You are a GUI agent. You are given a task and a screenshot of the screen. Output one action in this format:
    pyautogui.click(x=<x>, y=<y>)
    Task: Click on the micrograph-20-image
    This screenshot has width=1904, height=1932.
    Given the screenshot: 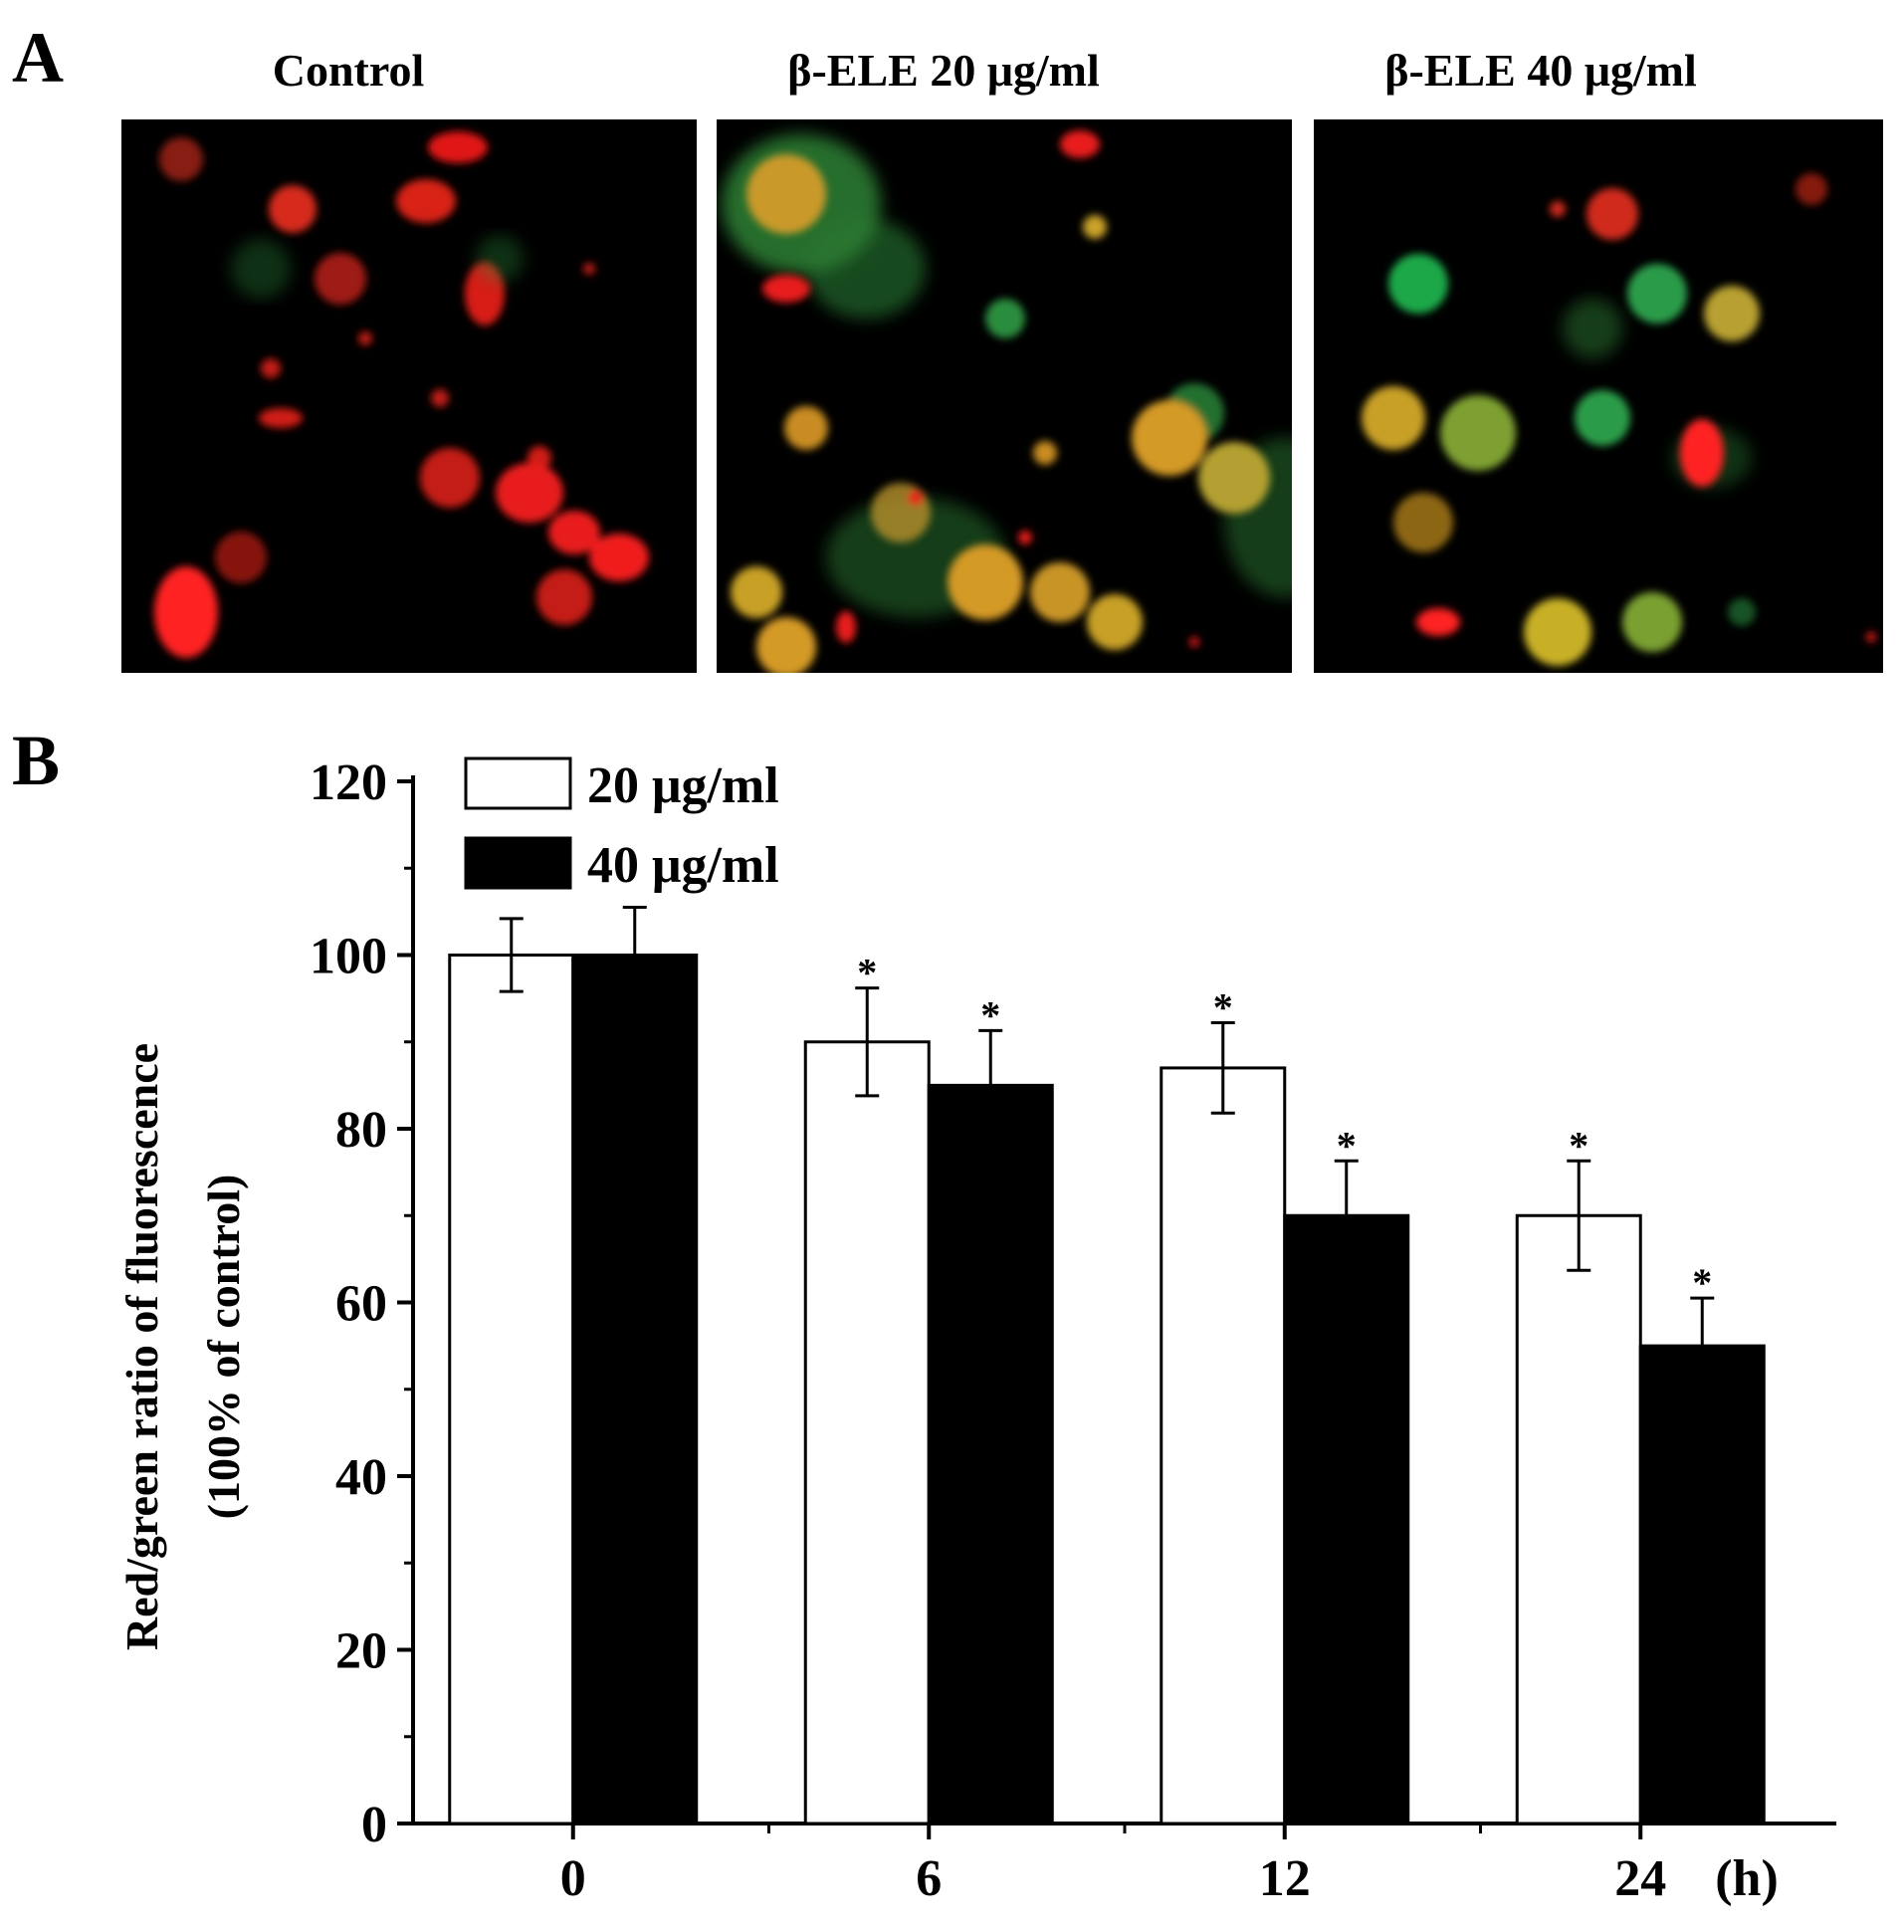 What is the action you would take?
    pyautogui.click(x=1007, y=401)
    